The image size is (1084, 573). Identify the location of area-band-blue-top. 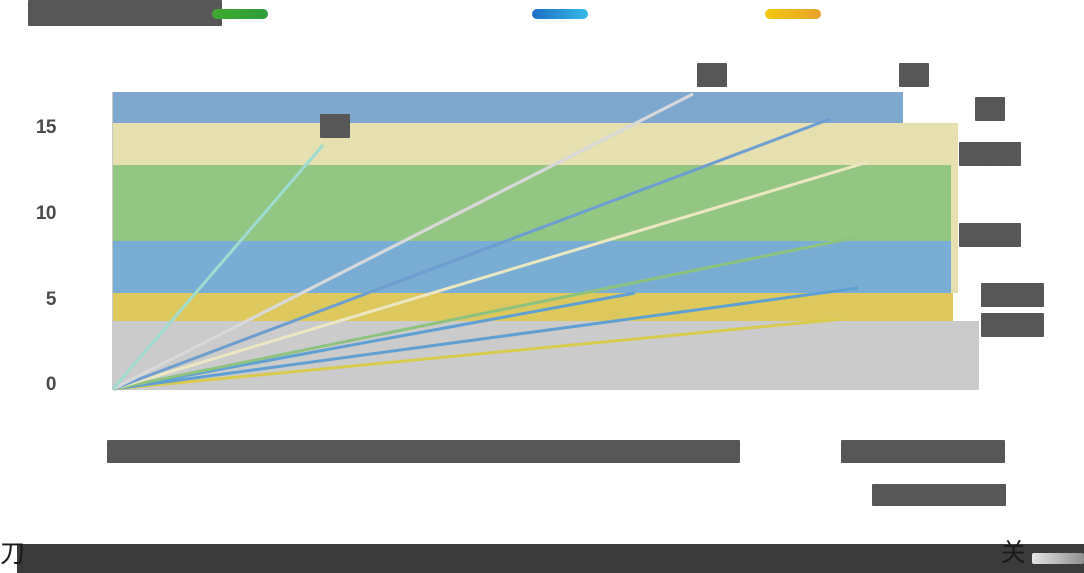
(508, 107).